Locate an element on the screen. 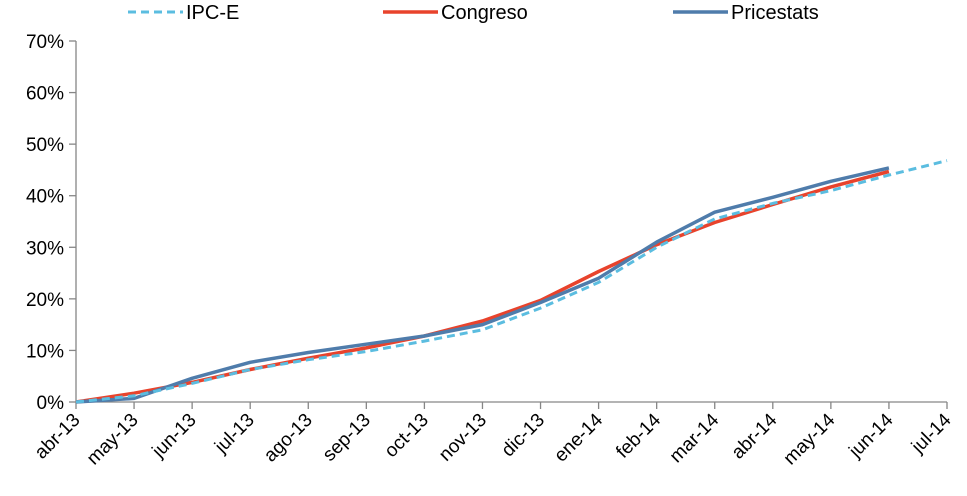 Image resolution: width=967 pixels, height=496 pixels. legend-label: Congreso is located at coordinates (484, 13).